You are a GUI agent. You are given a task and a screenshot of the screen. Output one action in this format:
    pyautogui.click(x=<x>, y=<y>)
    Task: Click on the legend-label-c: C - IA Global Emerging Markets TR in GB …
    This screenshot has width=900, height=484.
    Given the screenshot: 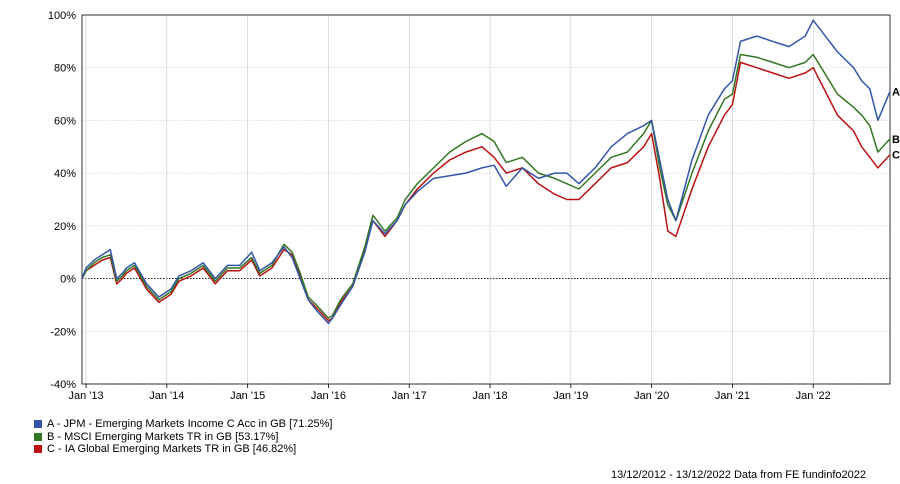 What is the action you would take?
    pyautogui.click(x=172, y=449)
    